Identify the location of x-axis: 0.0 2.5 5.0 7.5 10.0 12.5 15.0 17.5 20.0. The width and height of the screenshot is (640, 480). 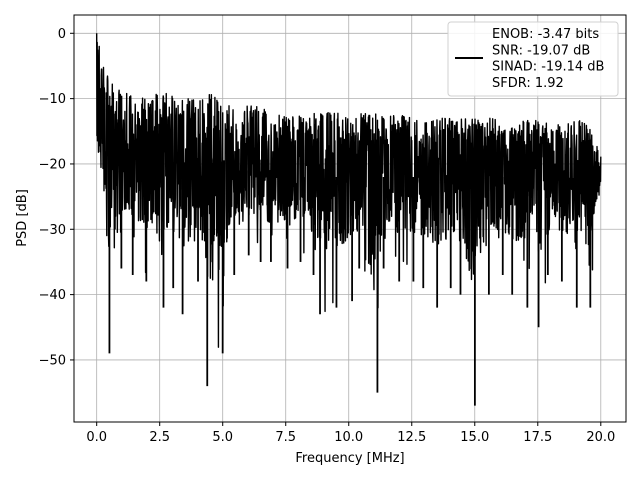
(350, 433).